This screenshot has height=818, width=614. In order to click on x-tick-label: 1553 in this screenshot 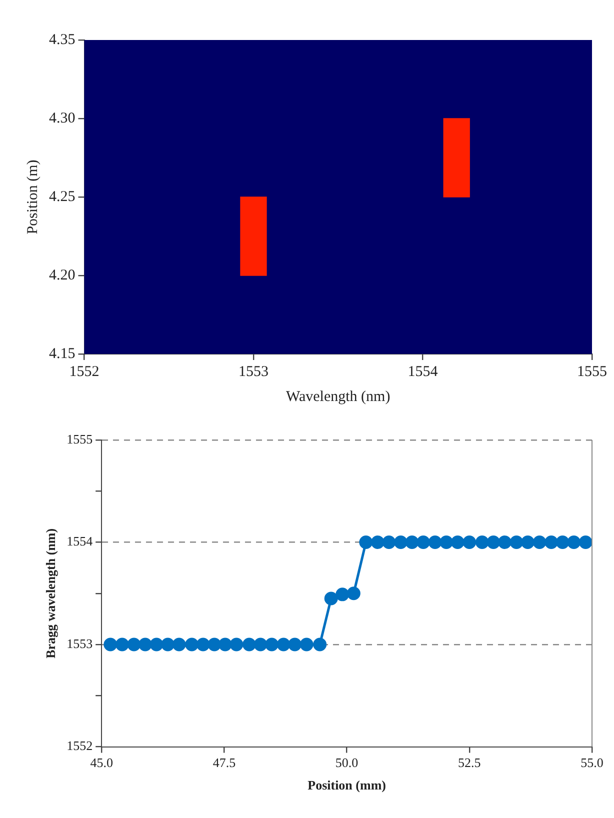, I will do `click(253, 372)`.